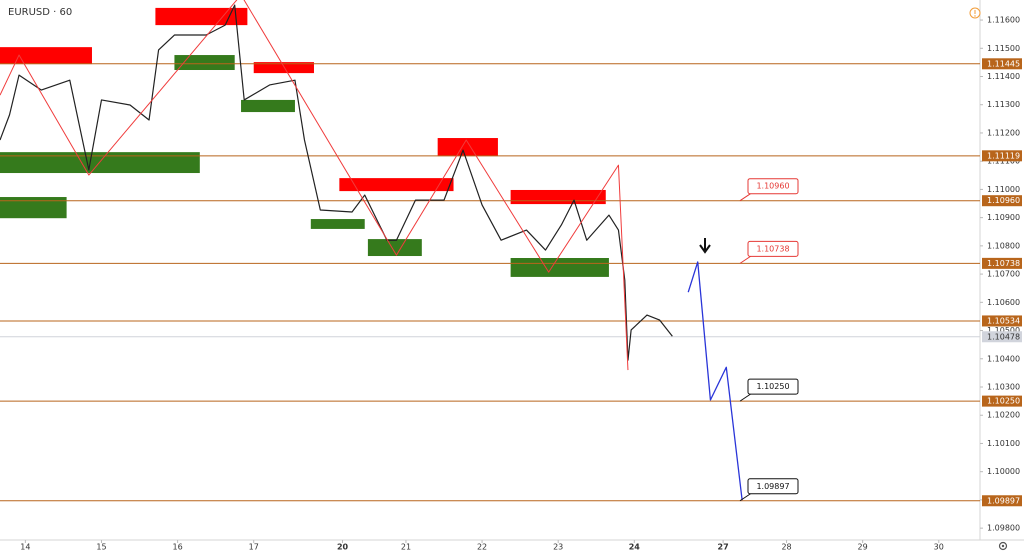 The image size is (1024, 553). I want to click on level-label: 1.11119, so click(1003, 155).